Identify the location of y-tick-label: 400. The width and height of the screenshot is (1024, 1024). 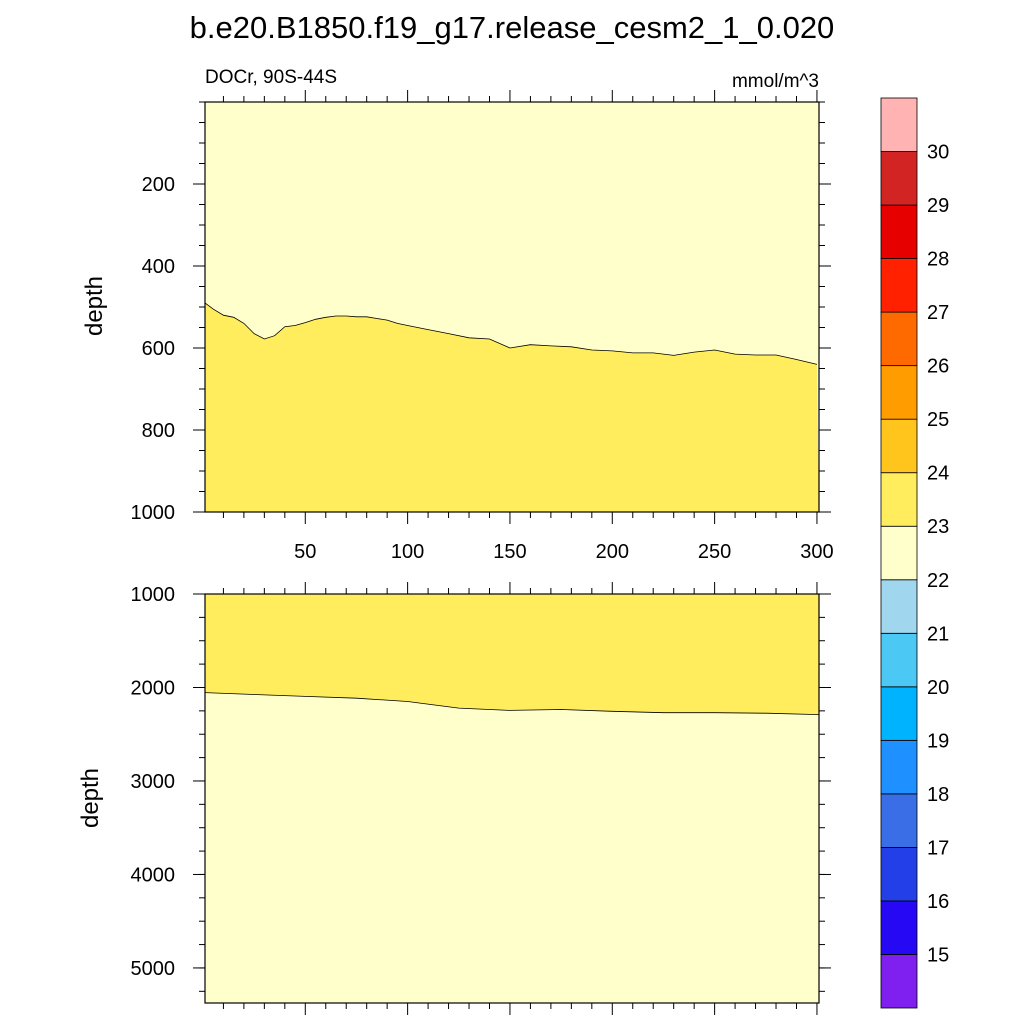
(158, 267).